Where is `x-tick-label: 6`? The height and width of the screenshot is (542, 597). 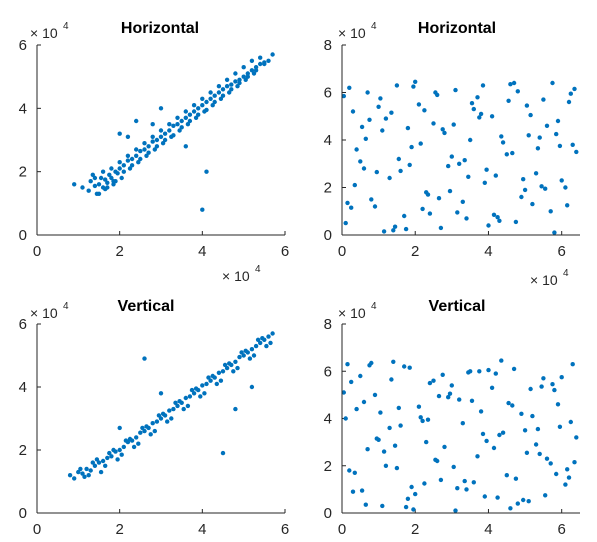
x-tick-label: 6 is located at coordinates (285, 251).